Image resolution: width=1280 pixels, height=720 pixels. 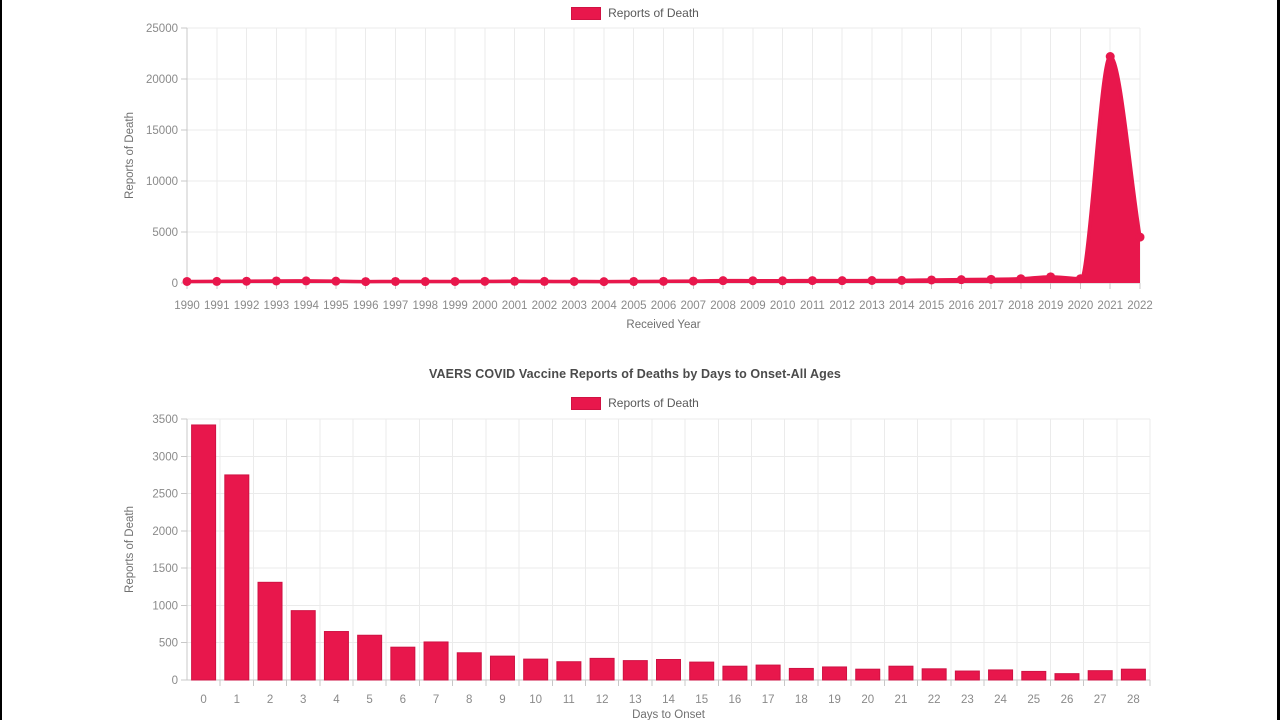 I want to click on svg-text: 2006, so click(x=664, y=306).